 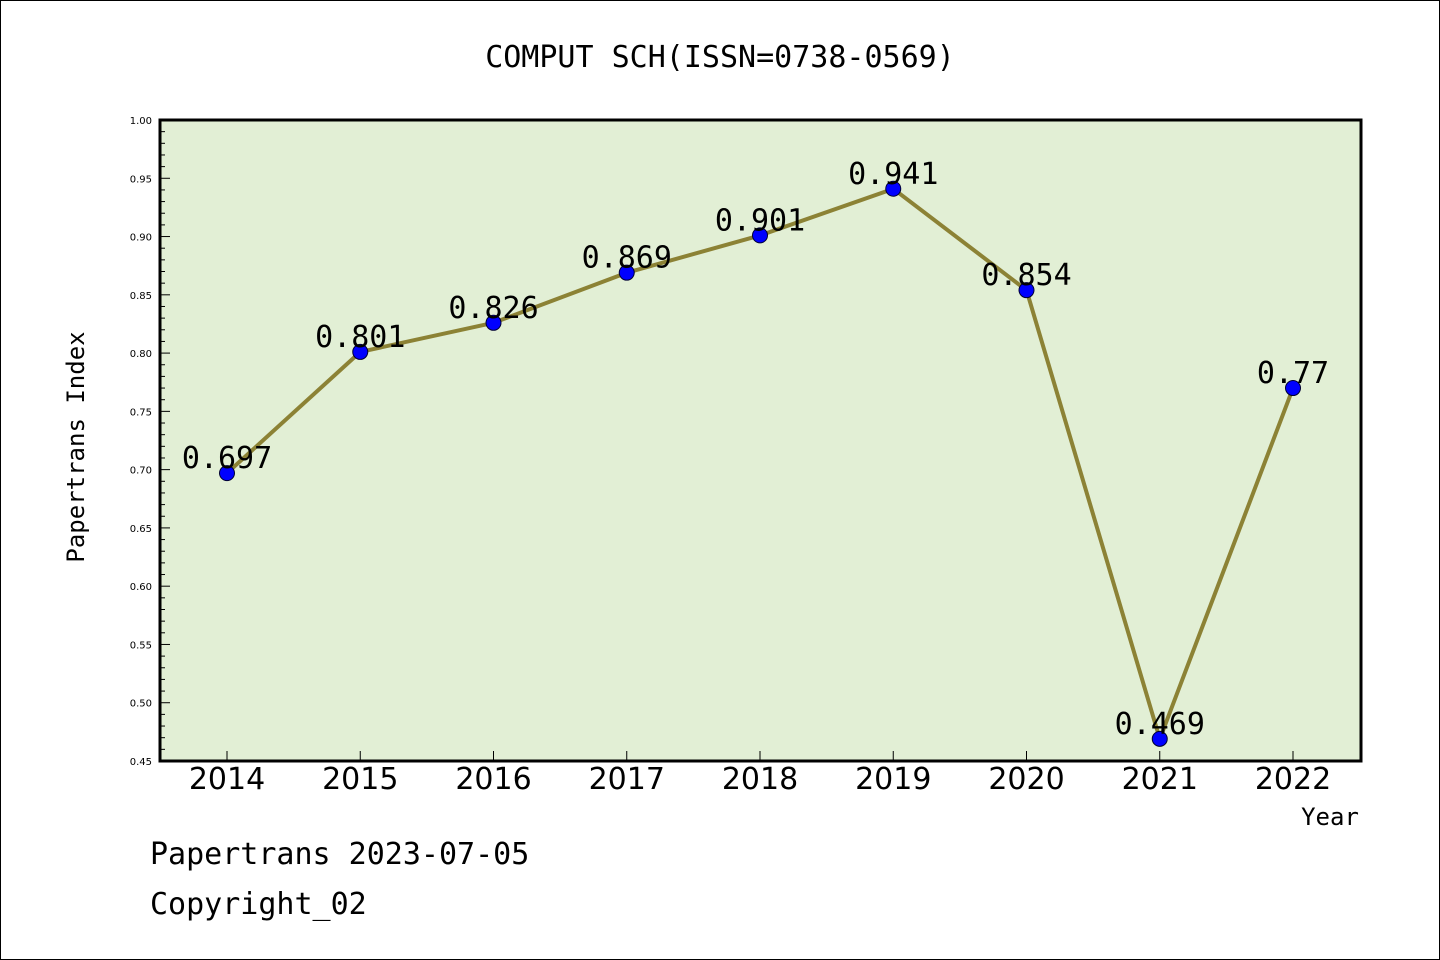 What do you see at coordinates (141, 471) in the screenshot?
I see `y-tick-label: 0.70` at bounding box center [141, 471].